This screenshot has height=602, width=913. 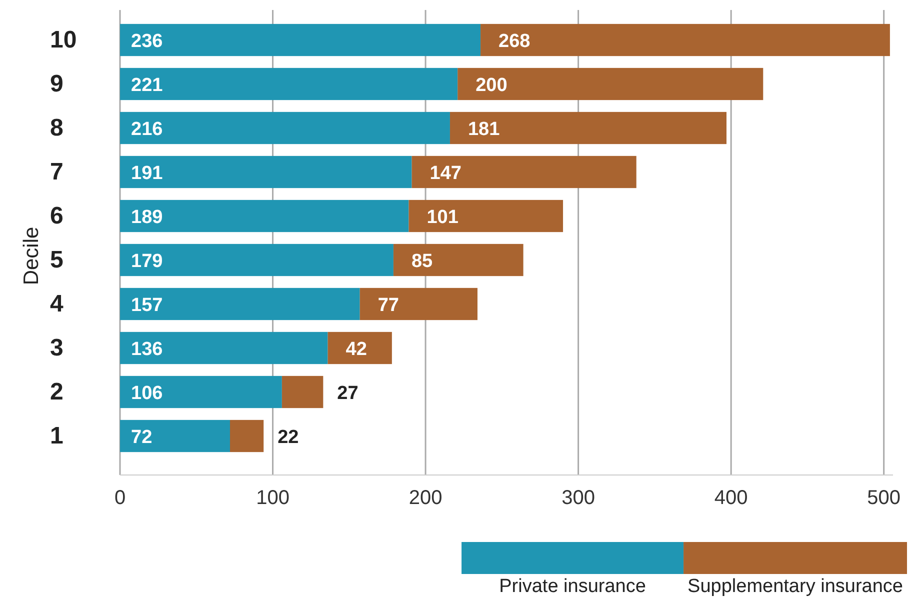 I want to click on y-axis-title: Decile, so click(x=31, y=256).